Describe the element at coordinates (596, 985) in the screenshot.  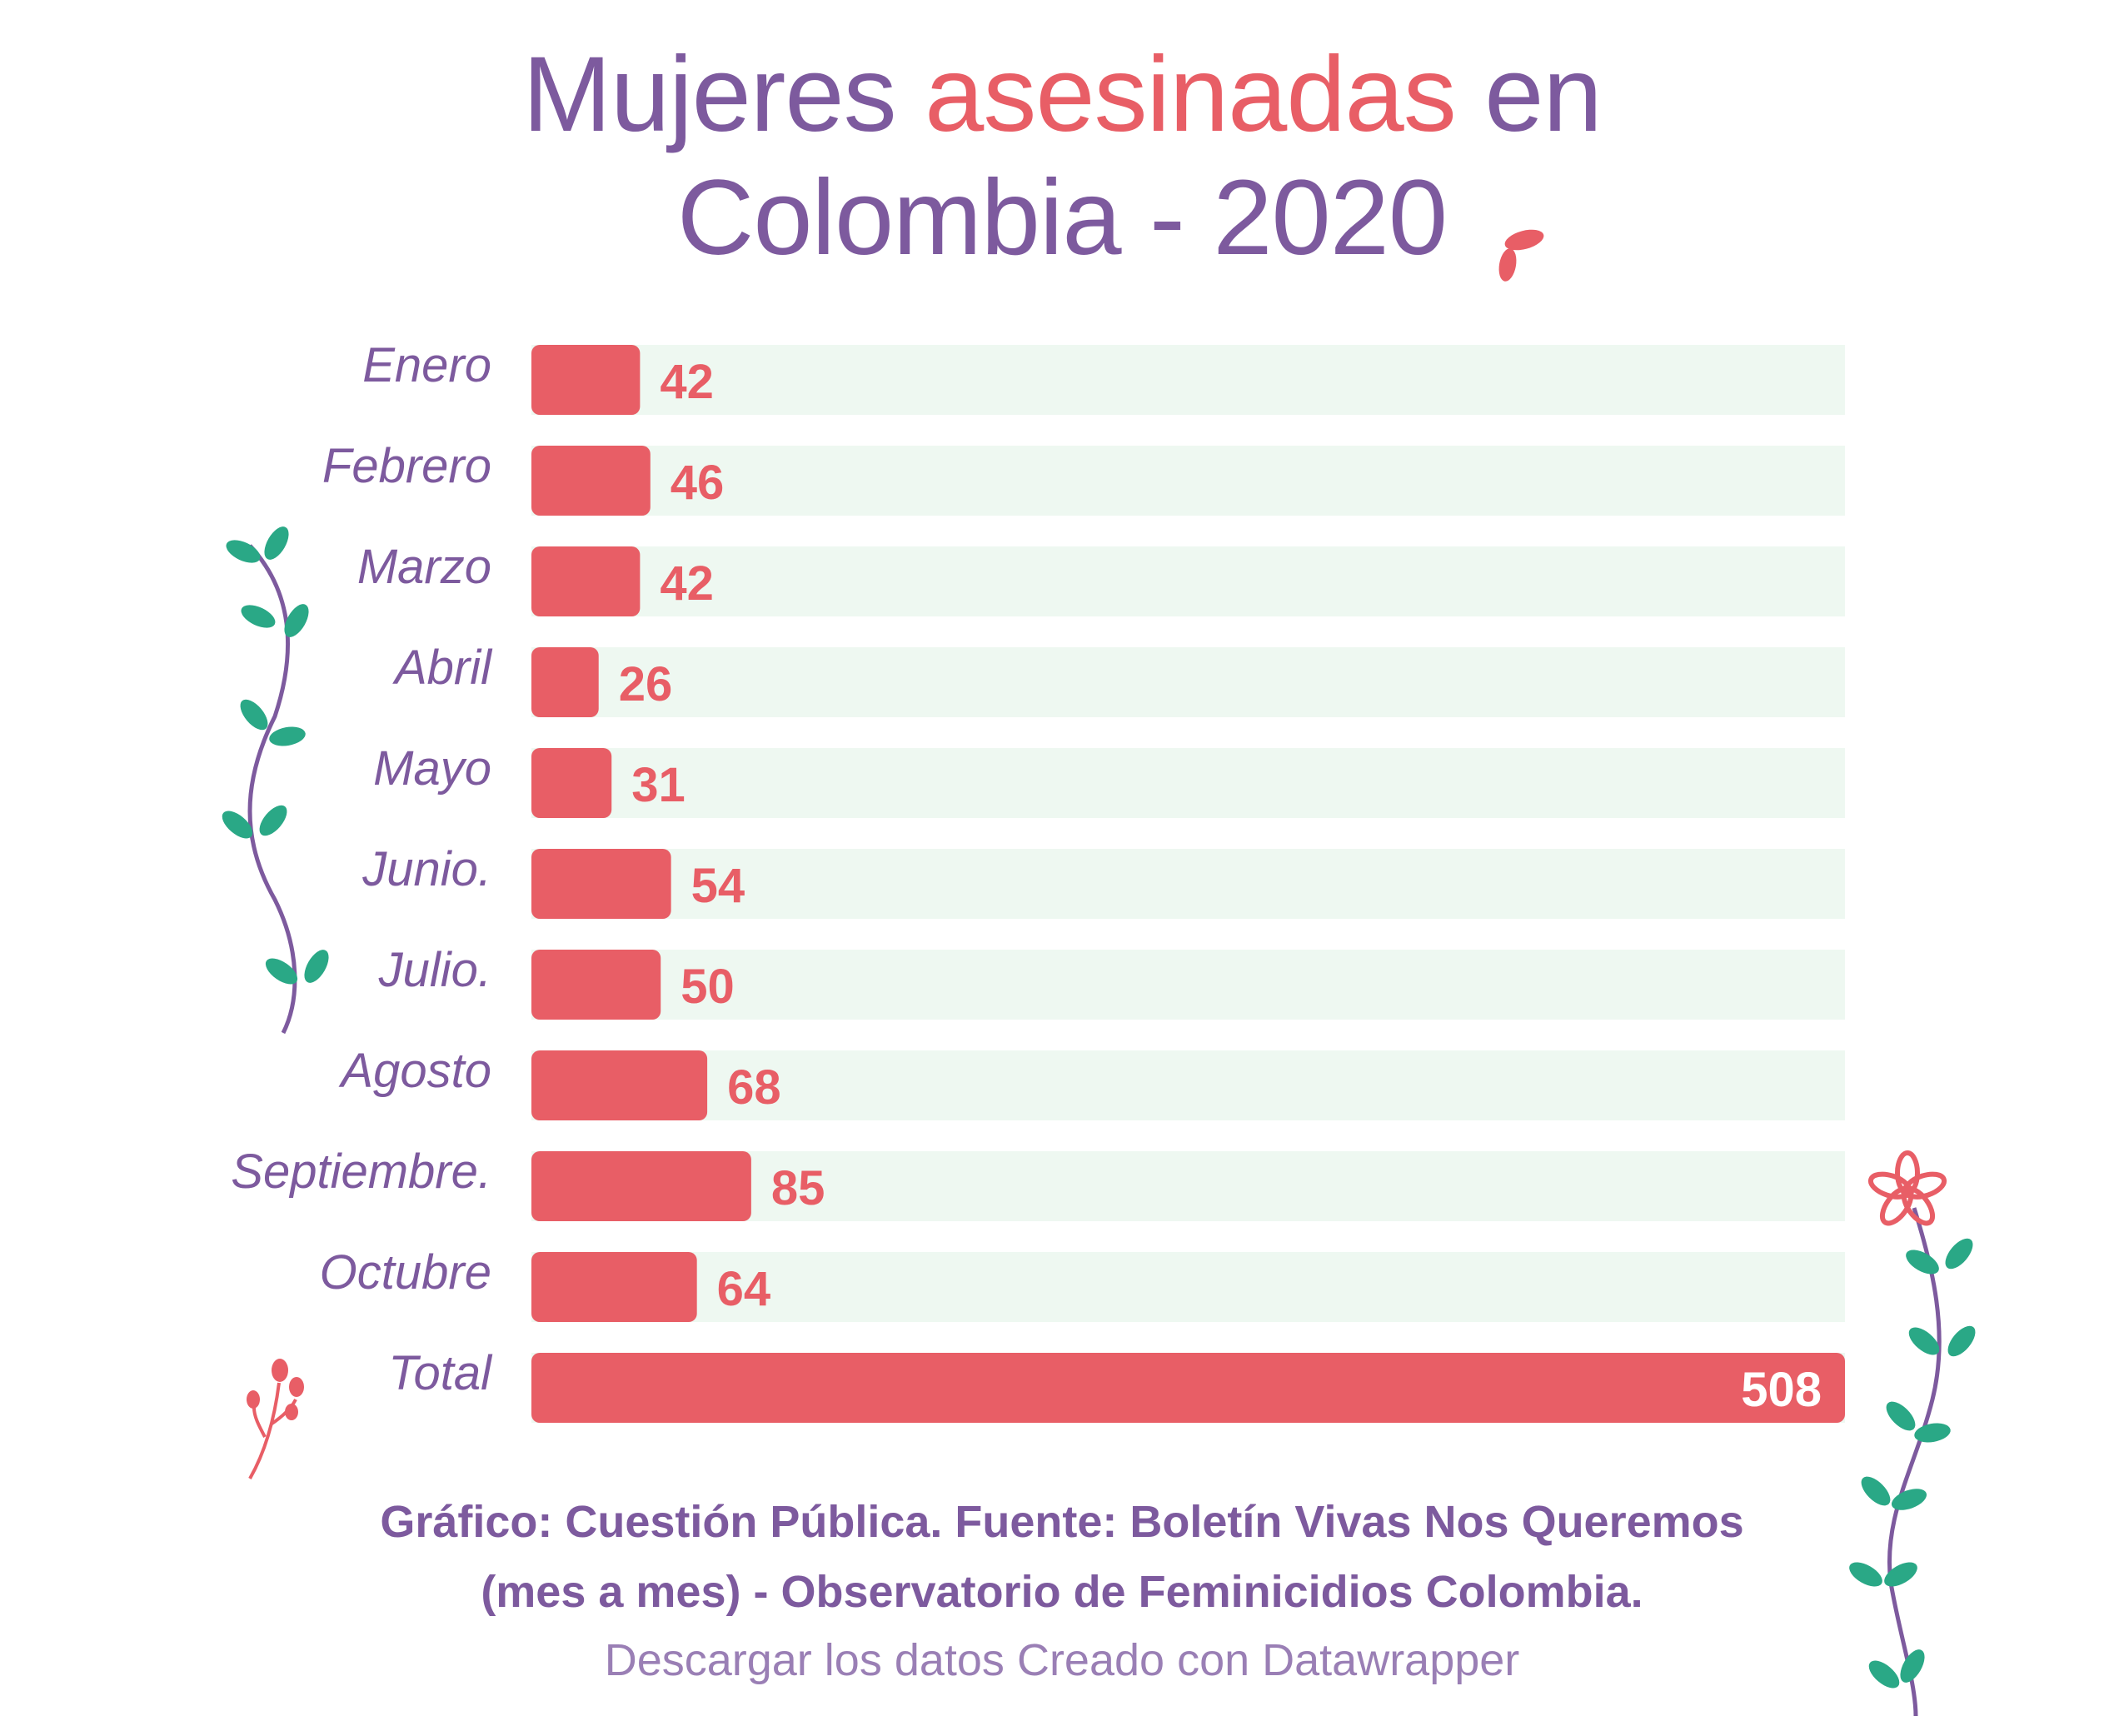
I see `bar-julio` at that location.